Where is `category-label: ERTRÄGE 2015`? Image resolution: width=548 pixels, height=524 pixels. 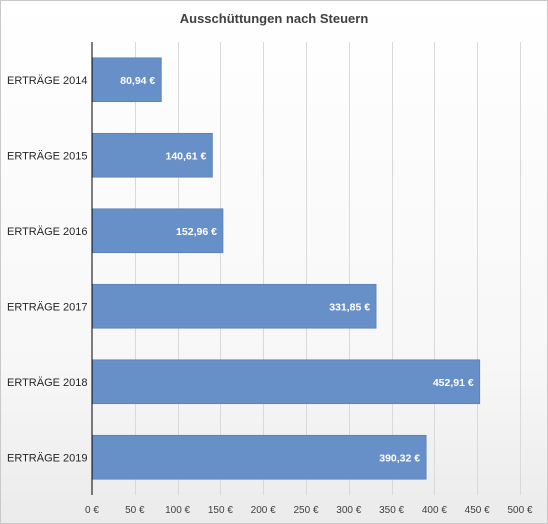 category-label: ERTRÄGE 2015 is located at coordinates (47, 156).